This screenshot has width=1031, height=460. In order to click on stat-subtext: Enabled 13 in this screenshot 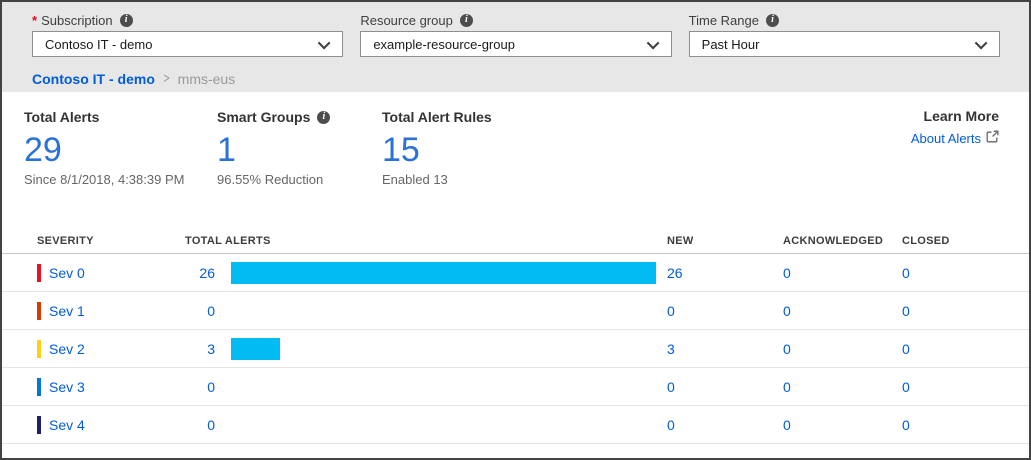, I will do `click(415, 179)`.